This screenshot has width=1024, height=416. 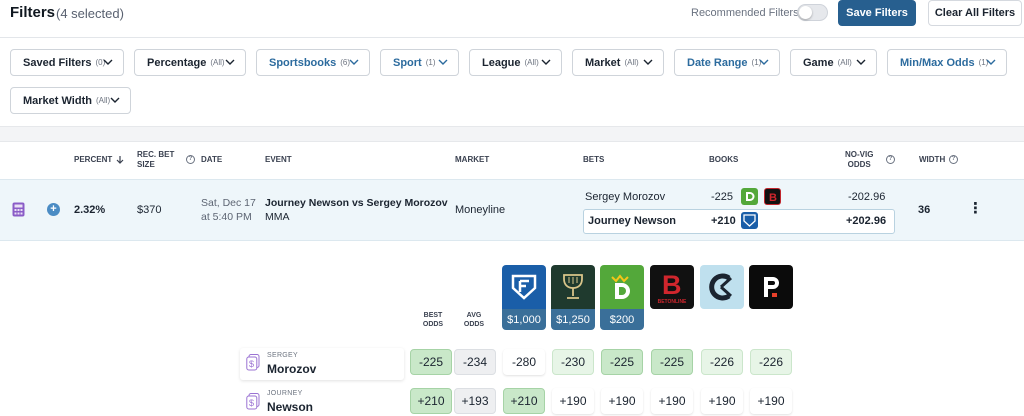 What do you see at coordinates (975, 208) in the screenshot?
I see `more-options-icon: ⋮` at bounding box center [975, 208].